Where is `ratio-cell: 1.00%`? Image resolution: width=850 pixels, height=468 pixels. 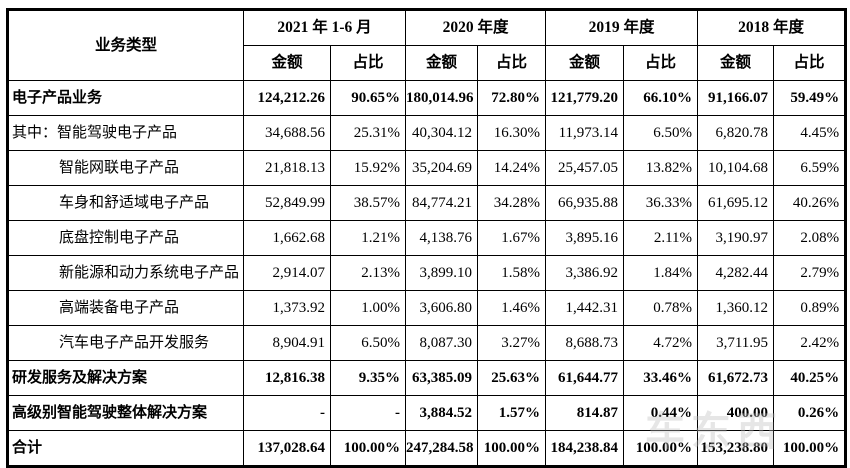
ratio-cell: 1.00% is located at coordinates (368, 308).